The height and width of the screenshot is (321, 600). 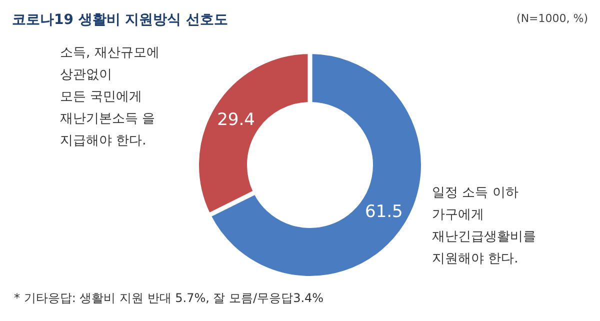 What do you see at coordinates (236, 120) in the screenshot?
I see `data-label: 29.4` at bounding box center [236, 120].